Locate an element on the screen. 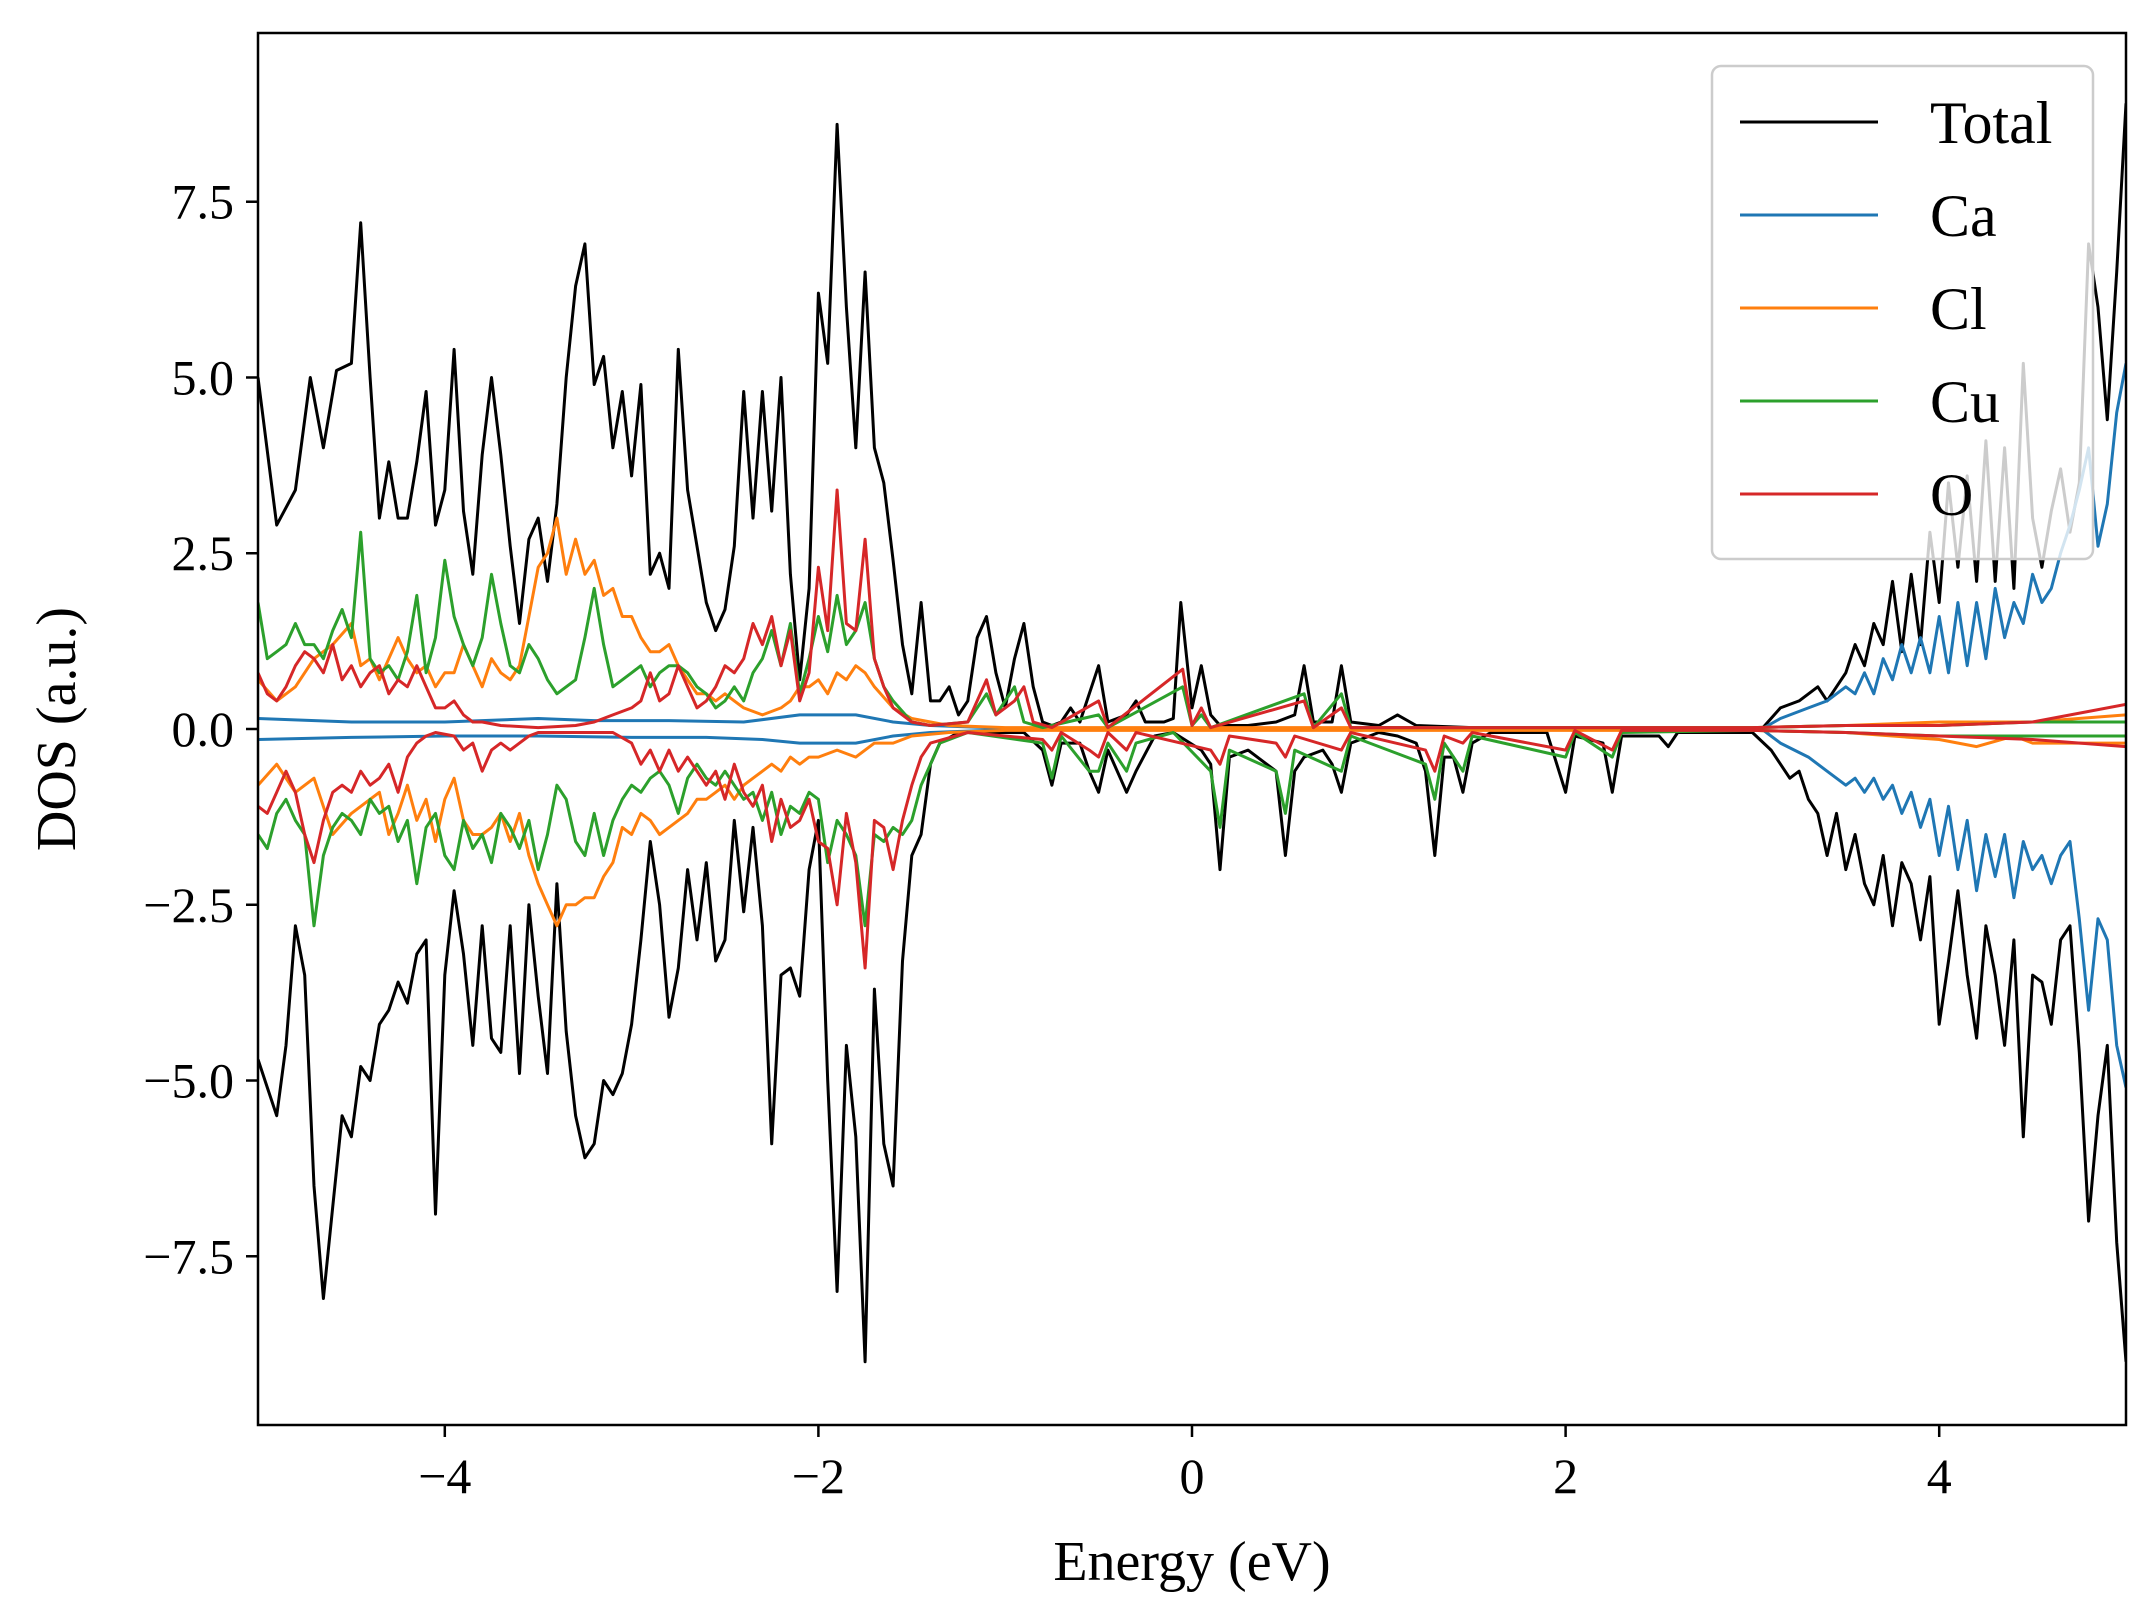 The image size is (2151, 1617). x-axis-ticks: −4 −2 0 2 4 is located at coordinates (1185, 1464).